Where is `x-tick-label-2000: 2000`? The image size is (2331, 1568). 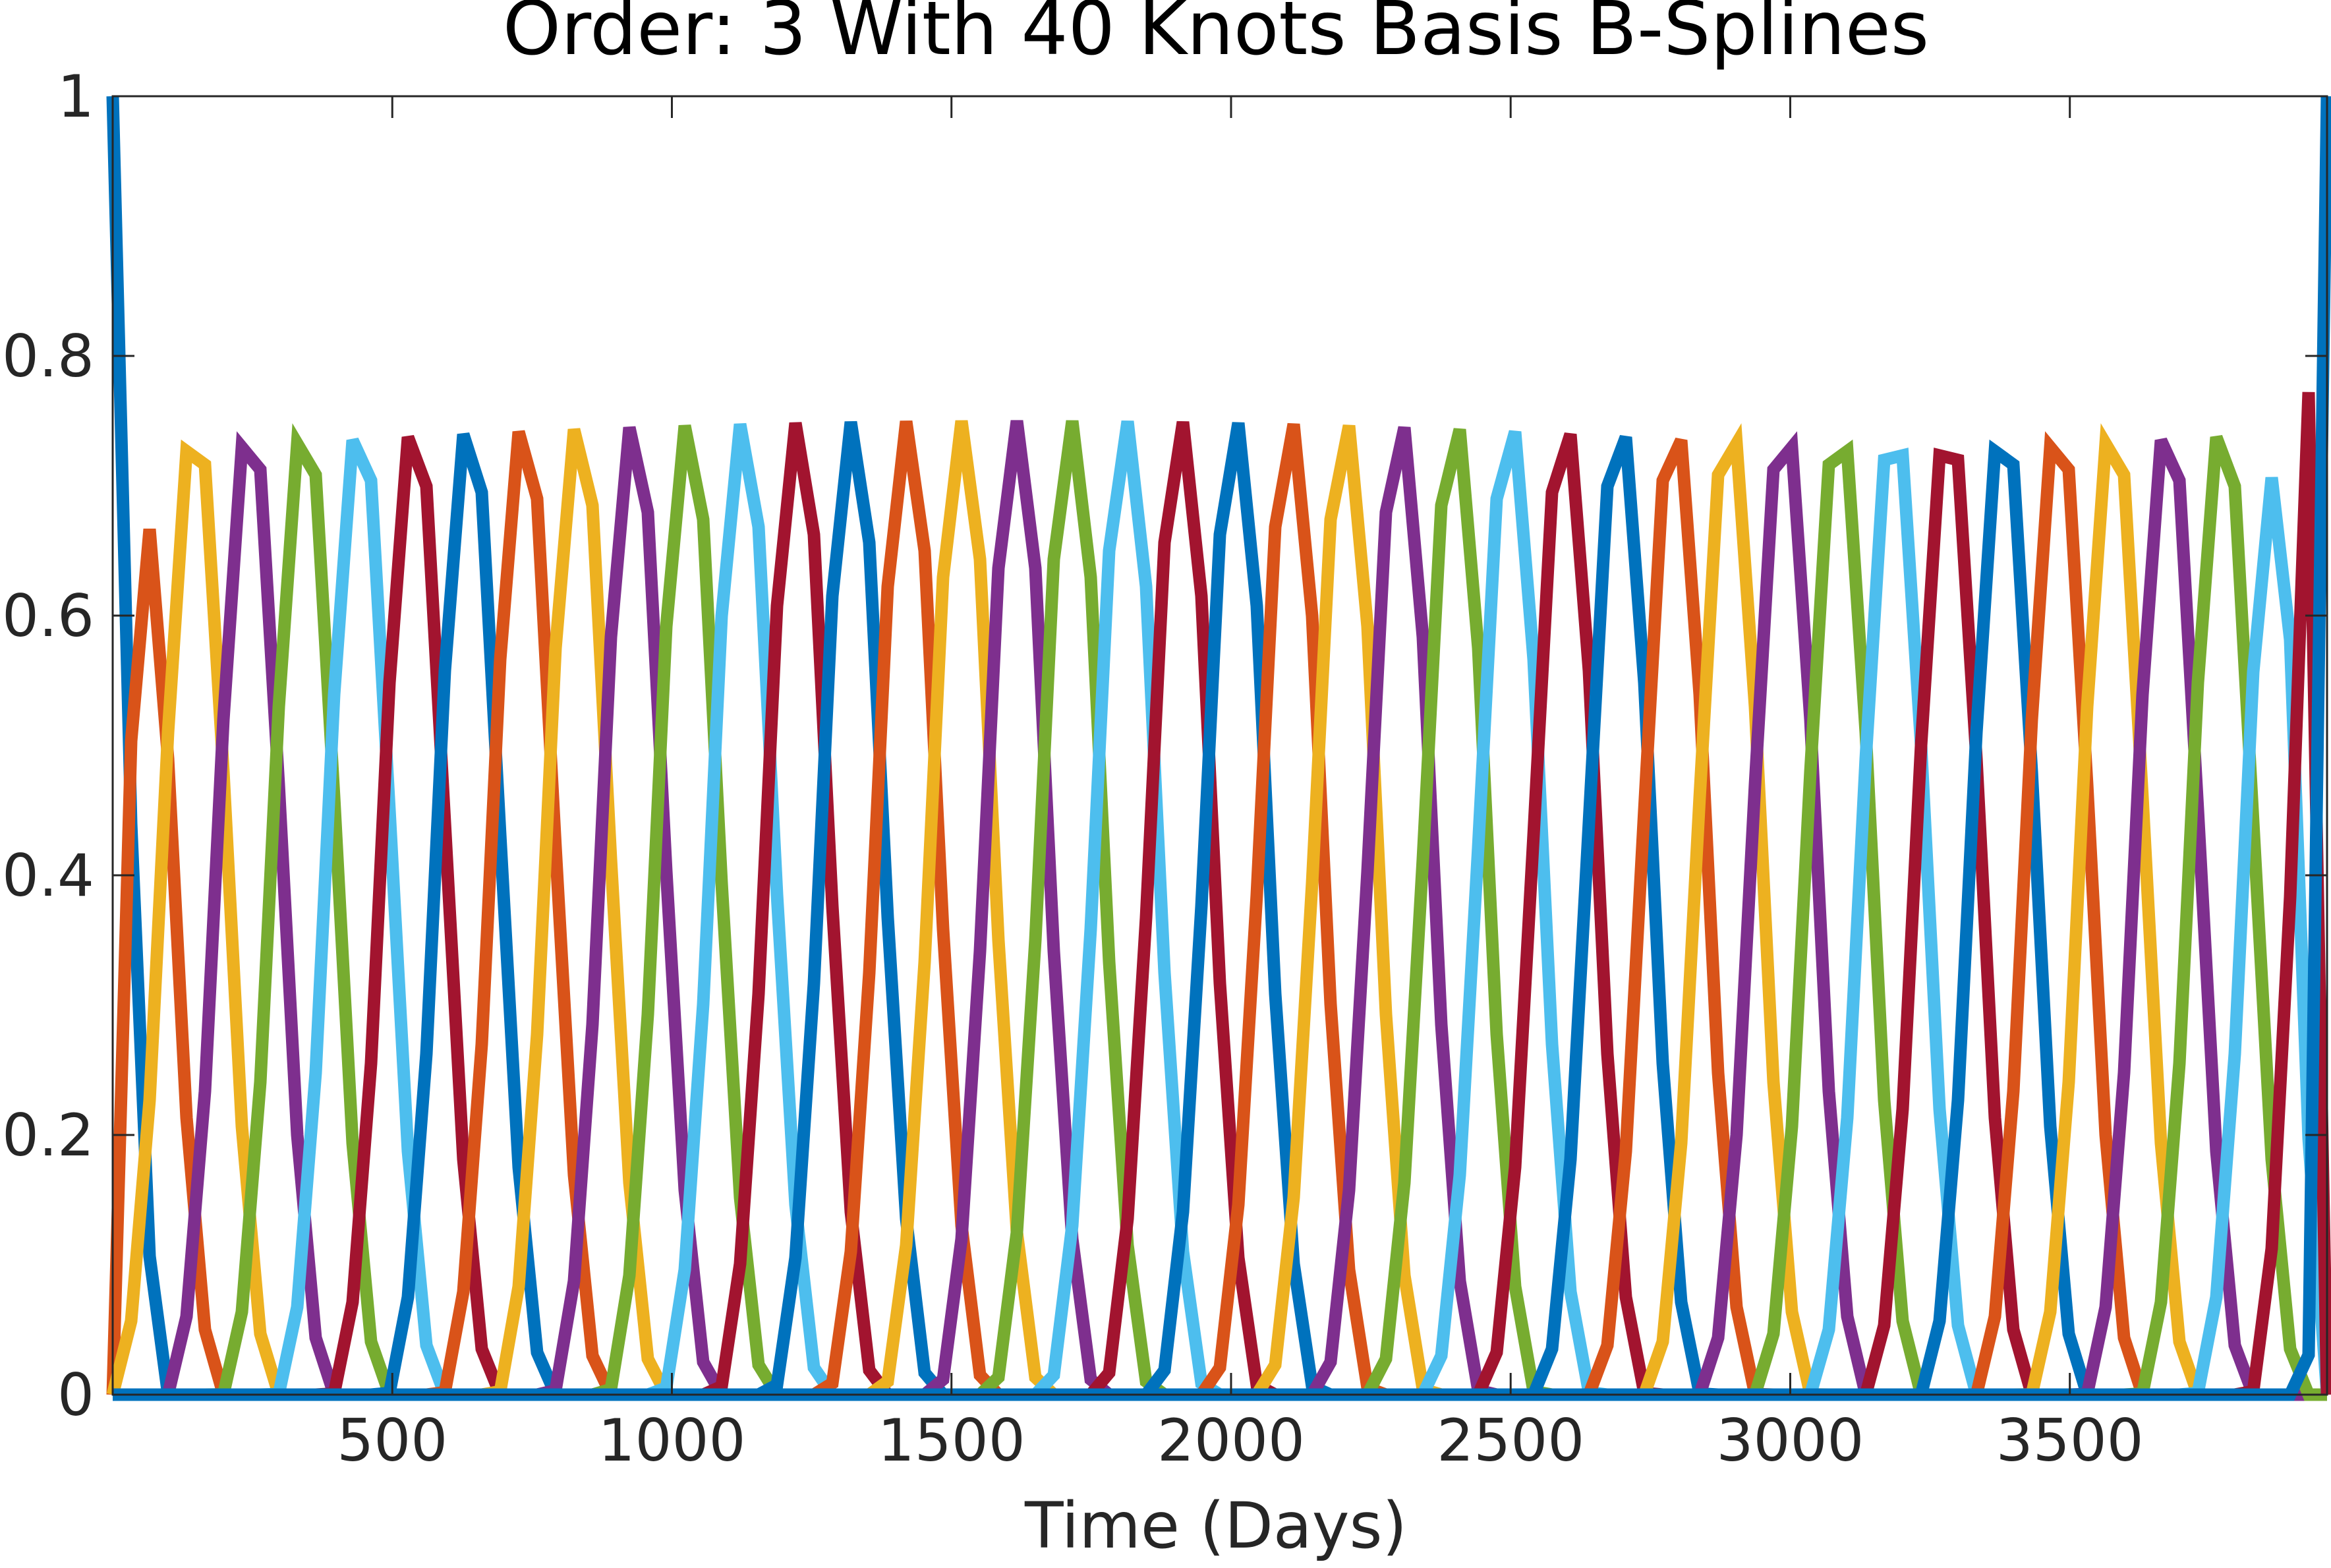 x-tick-label-2000: 2000 is located at coordinates (1231, 1440).